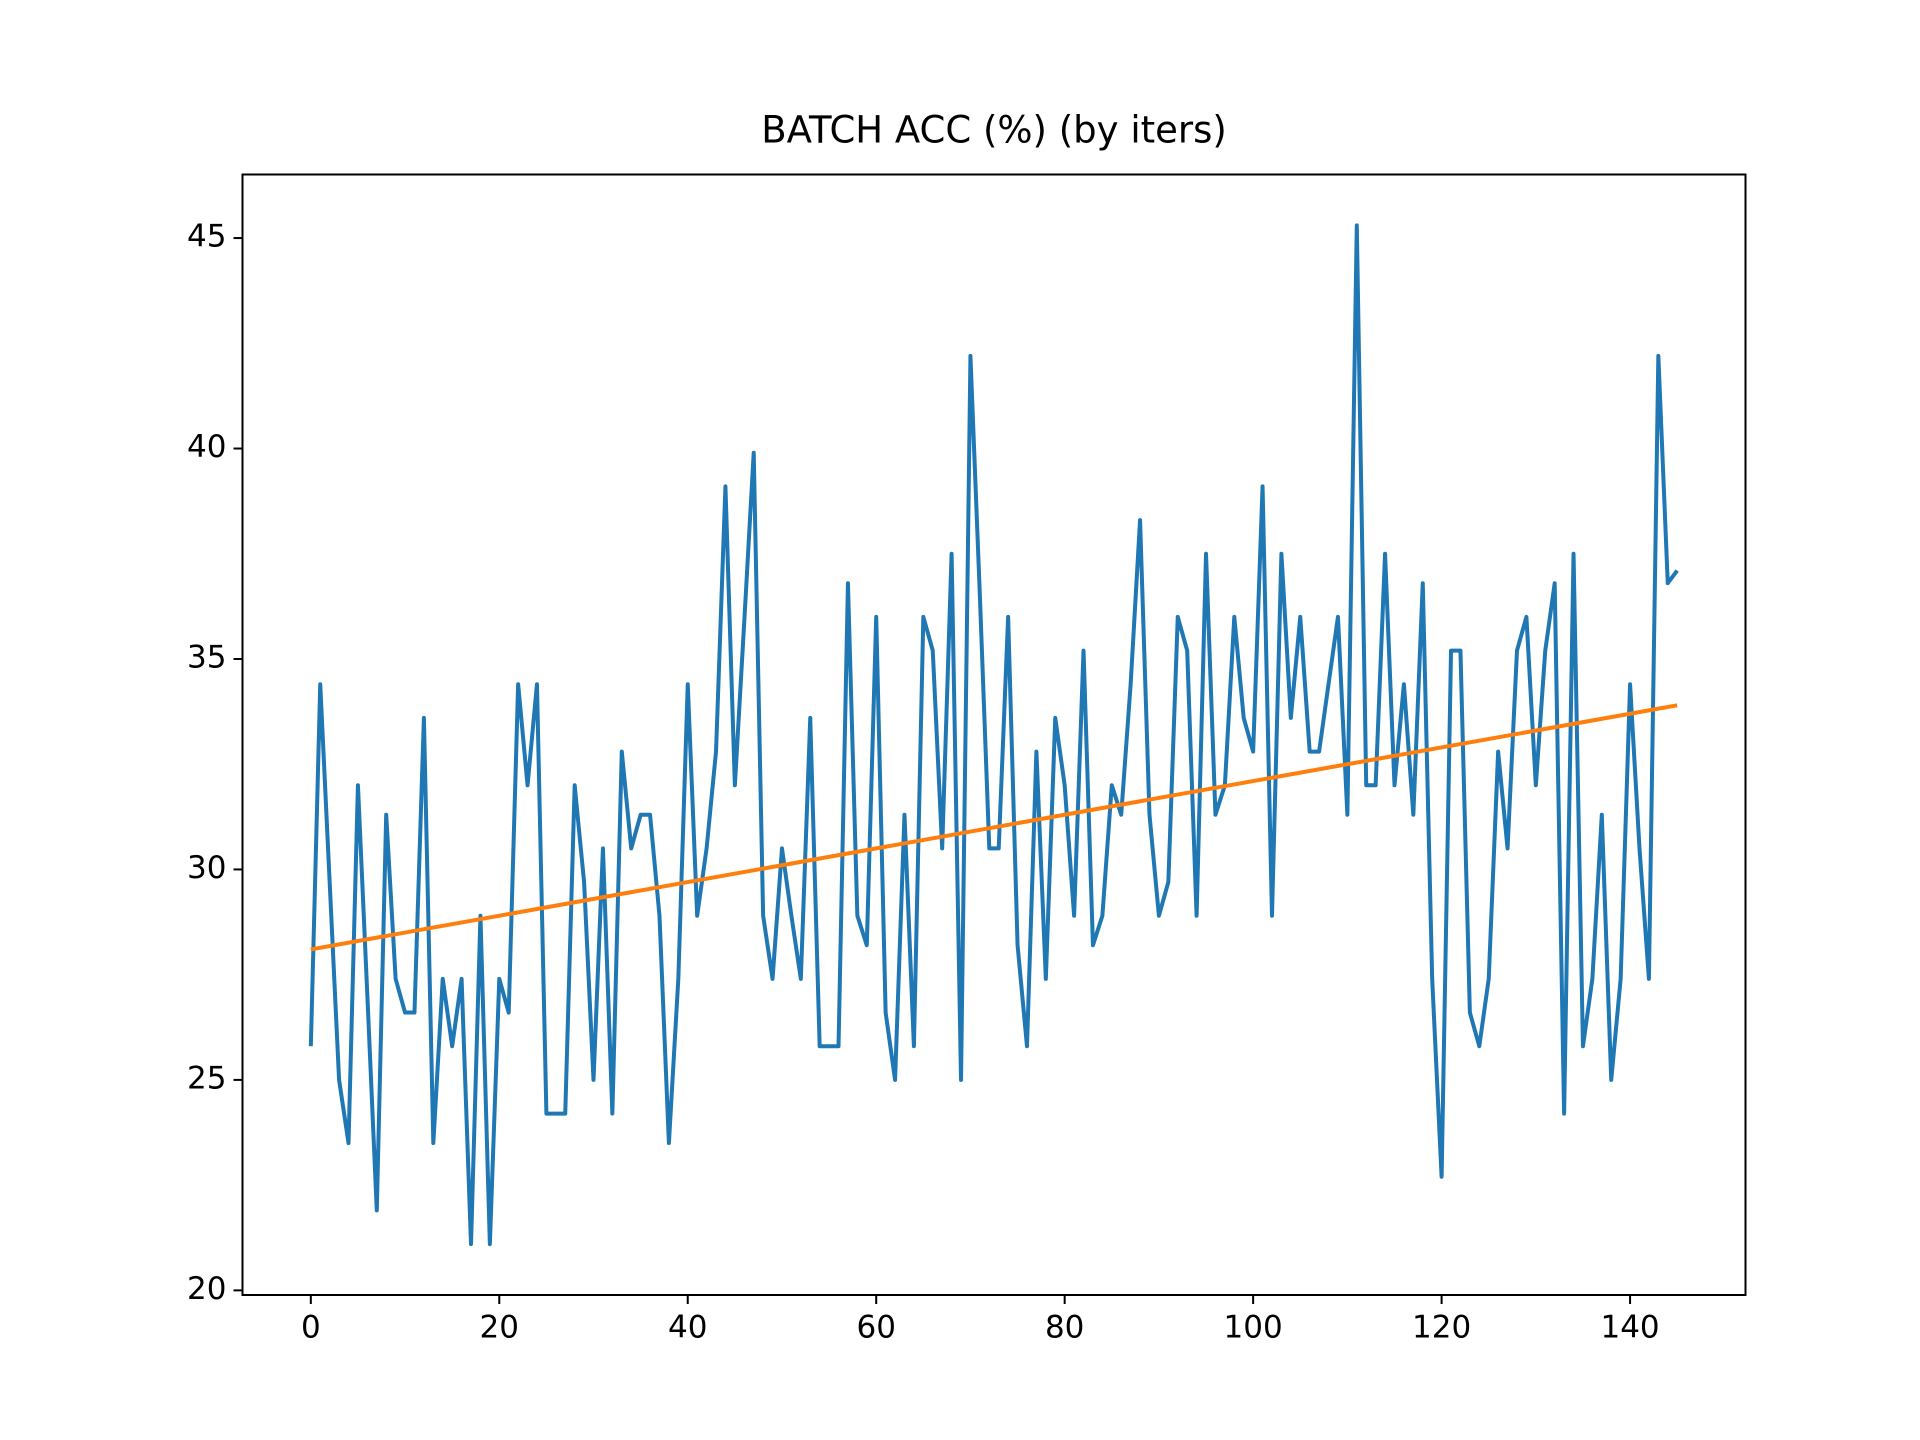 This screenshot has height=1440, width=1920. I want to click on x-tick-label: 20, so click(499, 1328).